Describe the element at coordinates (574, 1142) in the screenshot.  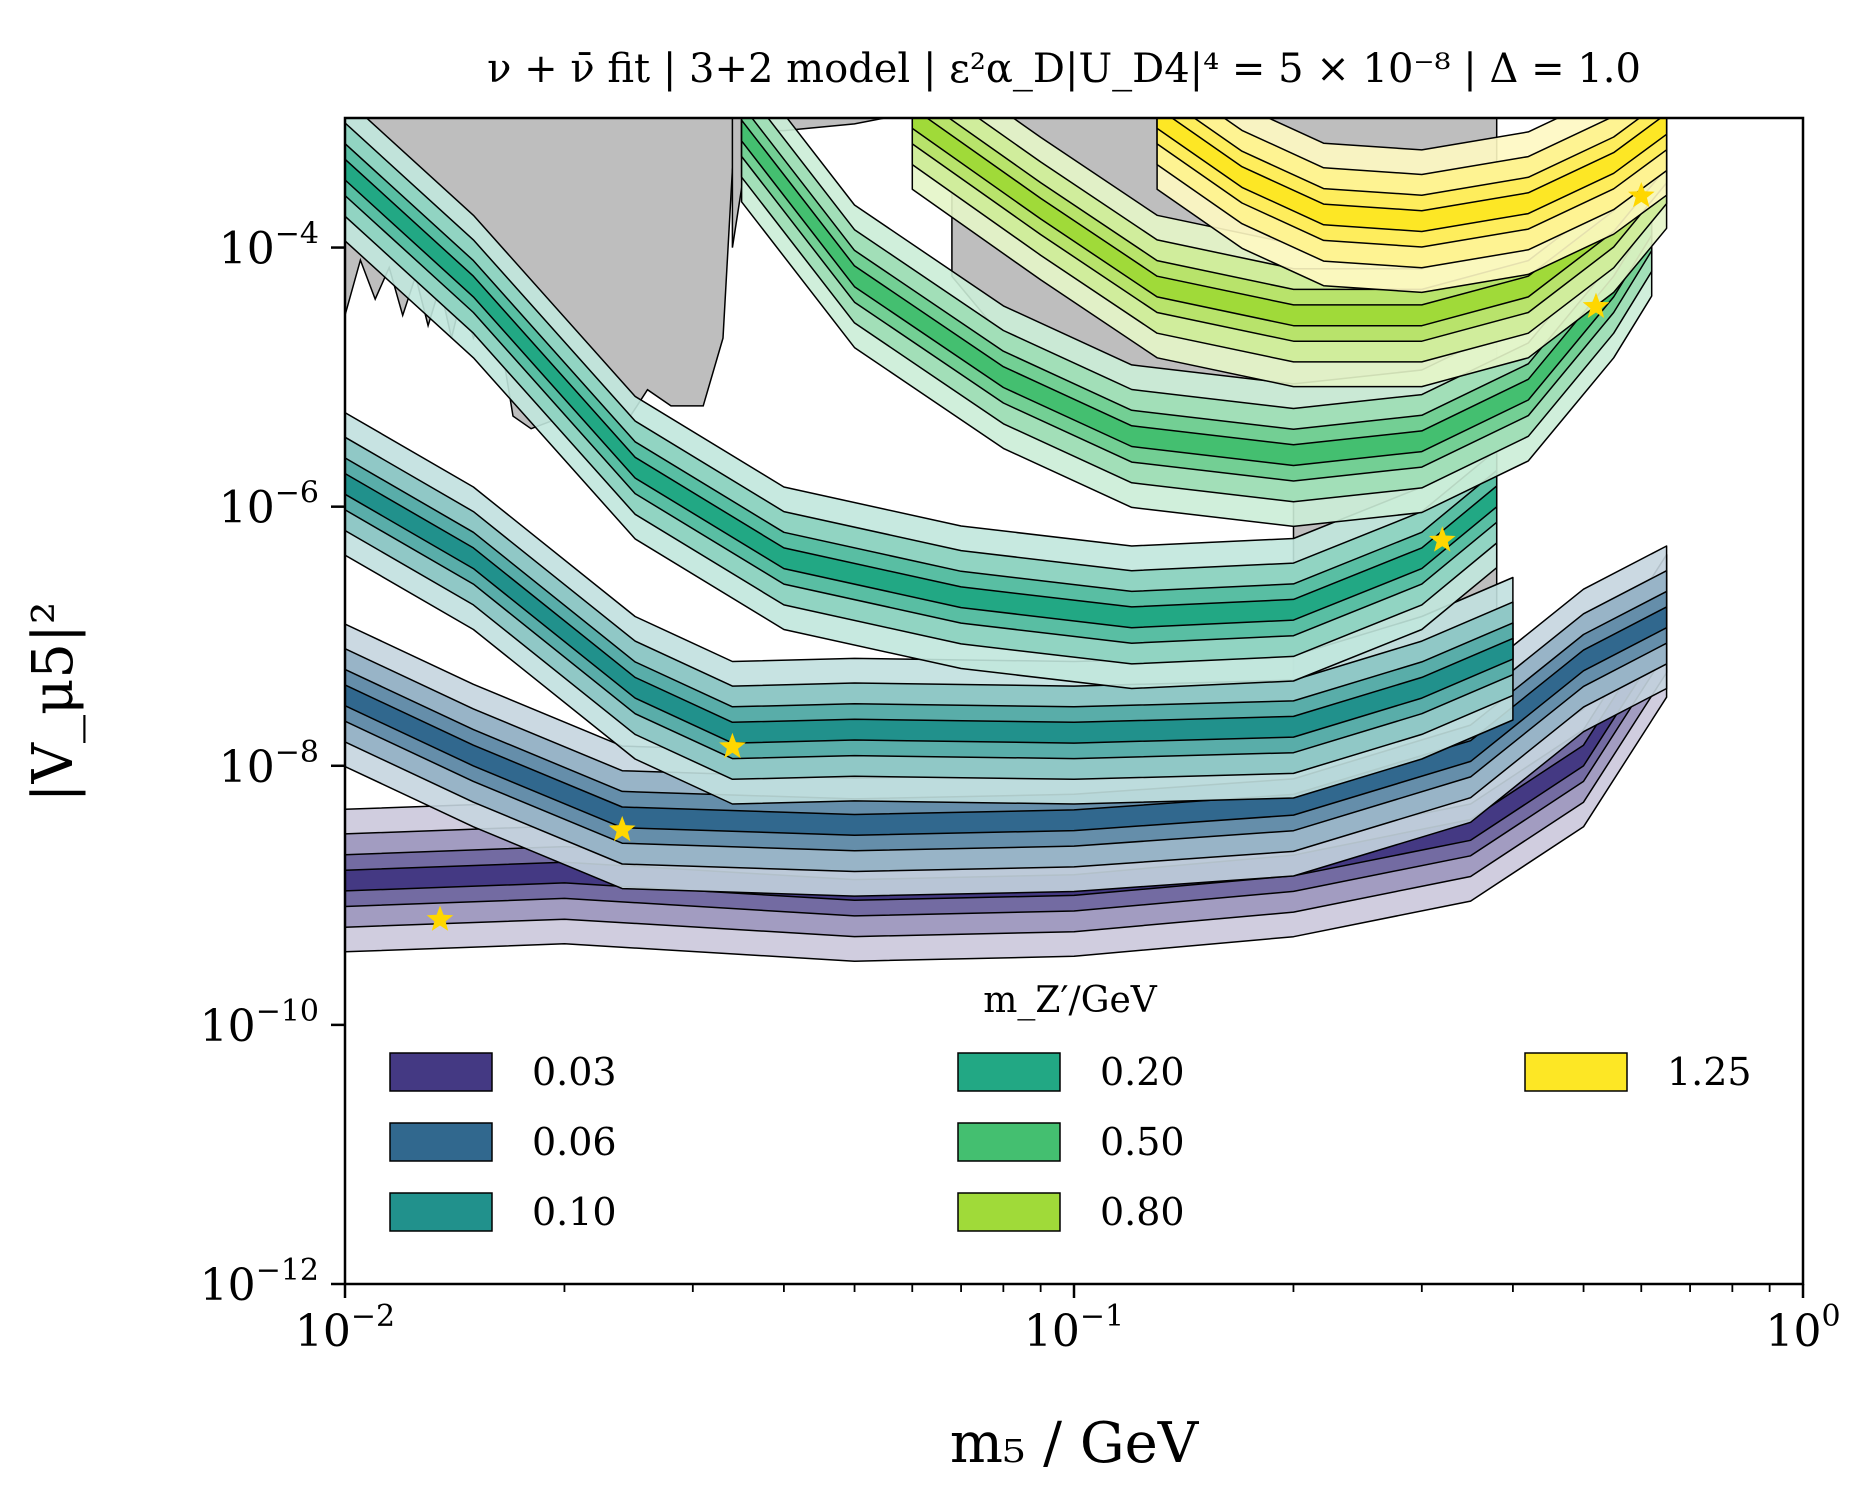
I see `legend-label-0.06: 0.06` at that location.